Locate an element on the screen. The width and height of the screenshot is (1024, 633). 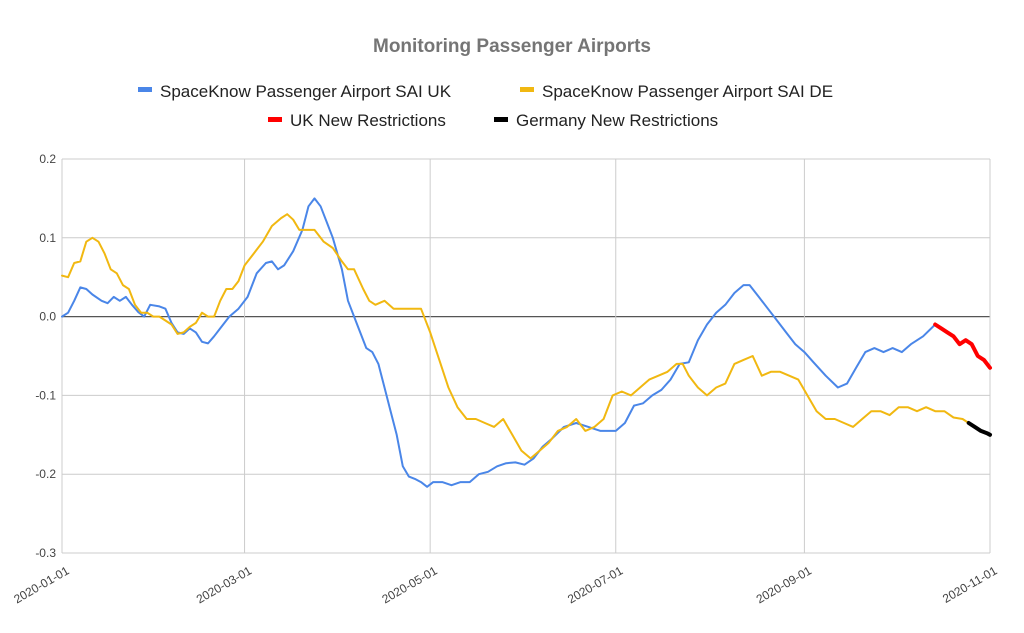
series-line-uk-restrictions is located at coordinates (962, 346).